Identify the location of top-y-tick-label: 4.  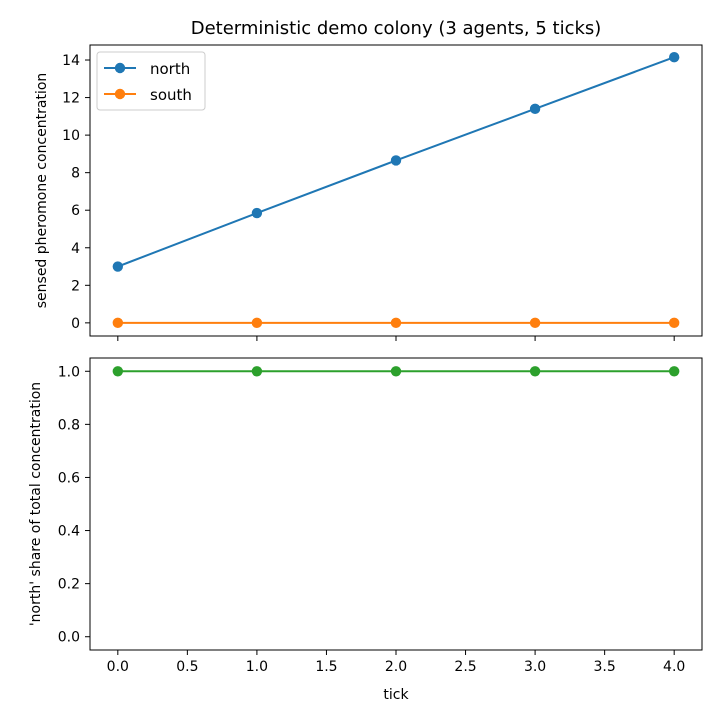
(75, 249).